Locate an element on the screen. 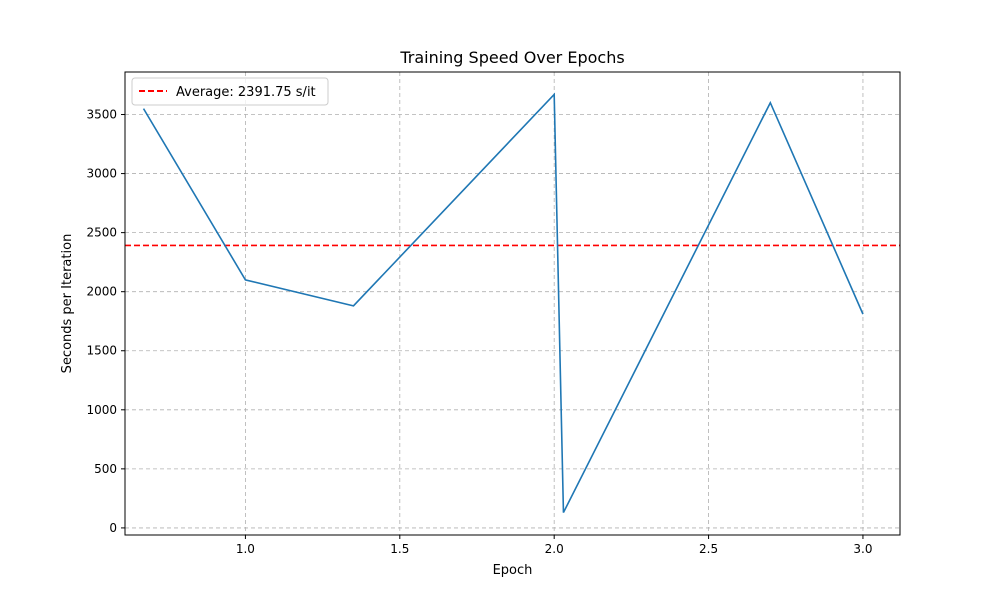  x-tick-label: 3.0 is located at coordinates (862, 549).